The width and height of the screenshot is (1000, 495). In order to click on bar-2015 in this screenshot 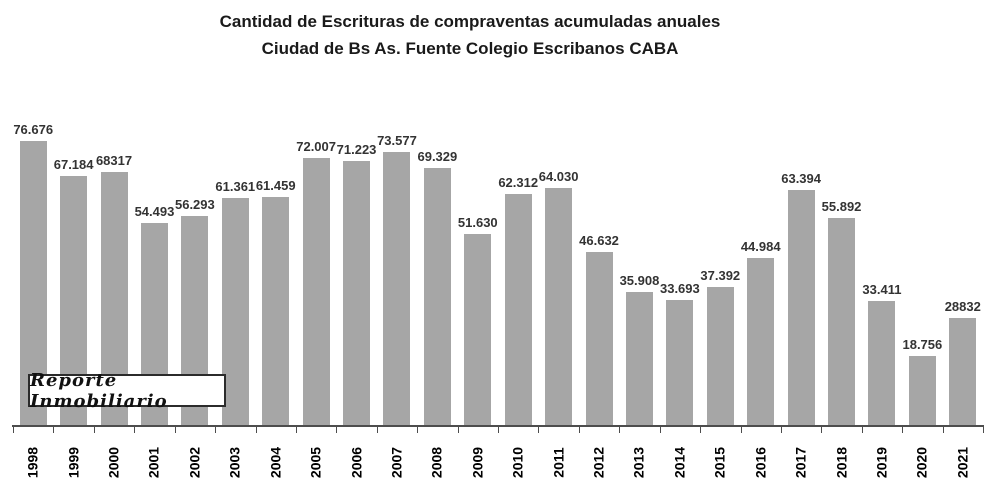, I will do `click(720, 356)`.